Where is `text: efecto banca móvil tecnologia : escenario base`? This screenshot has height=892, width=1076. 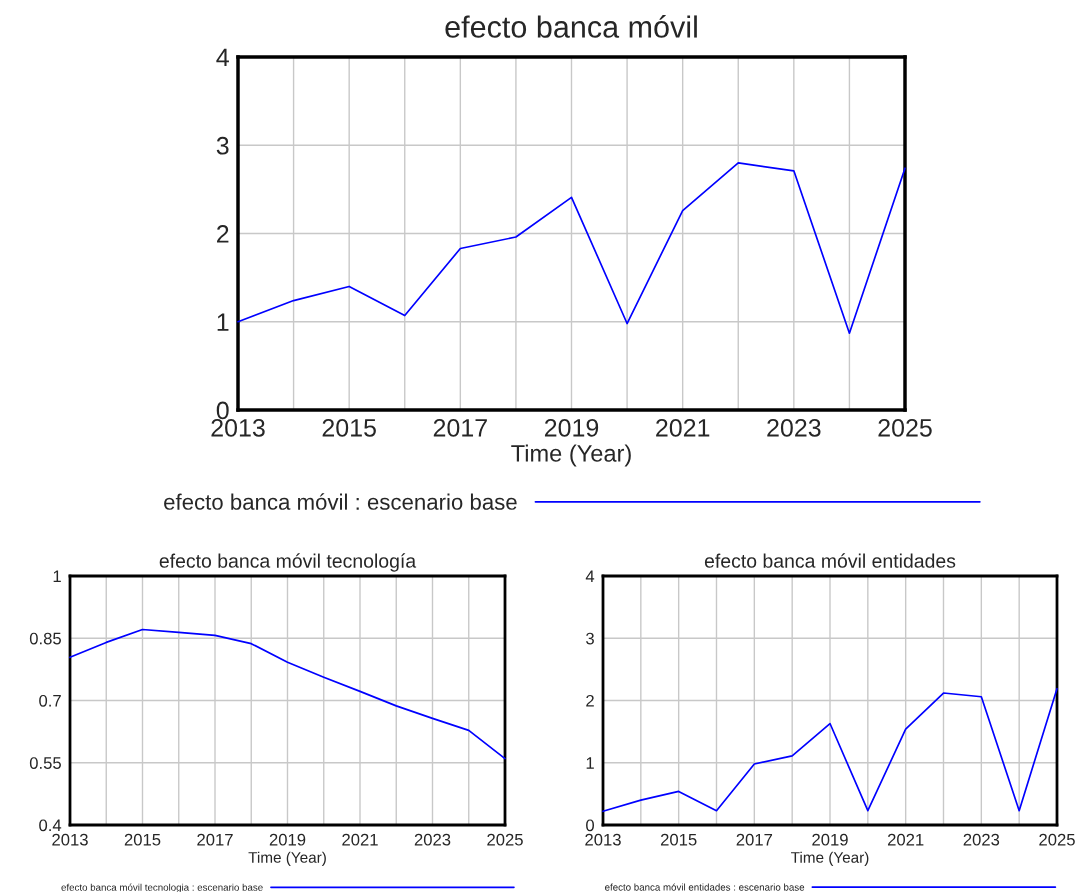
text: efecto banca móvil tecnologia : escenario base is located at coordinates (162, 887).